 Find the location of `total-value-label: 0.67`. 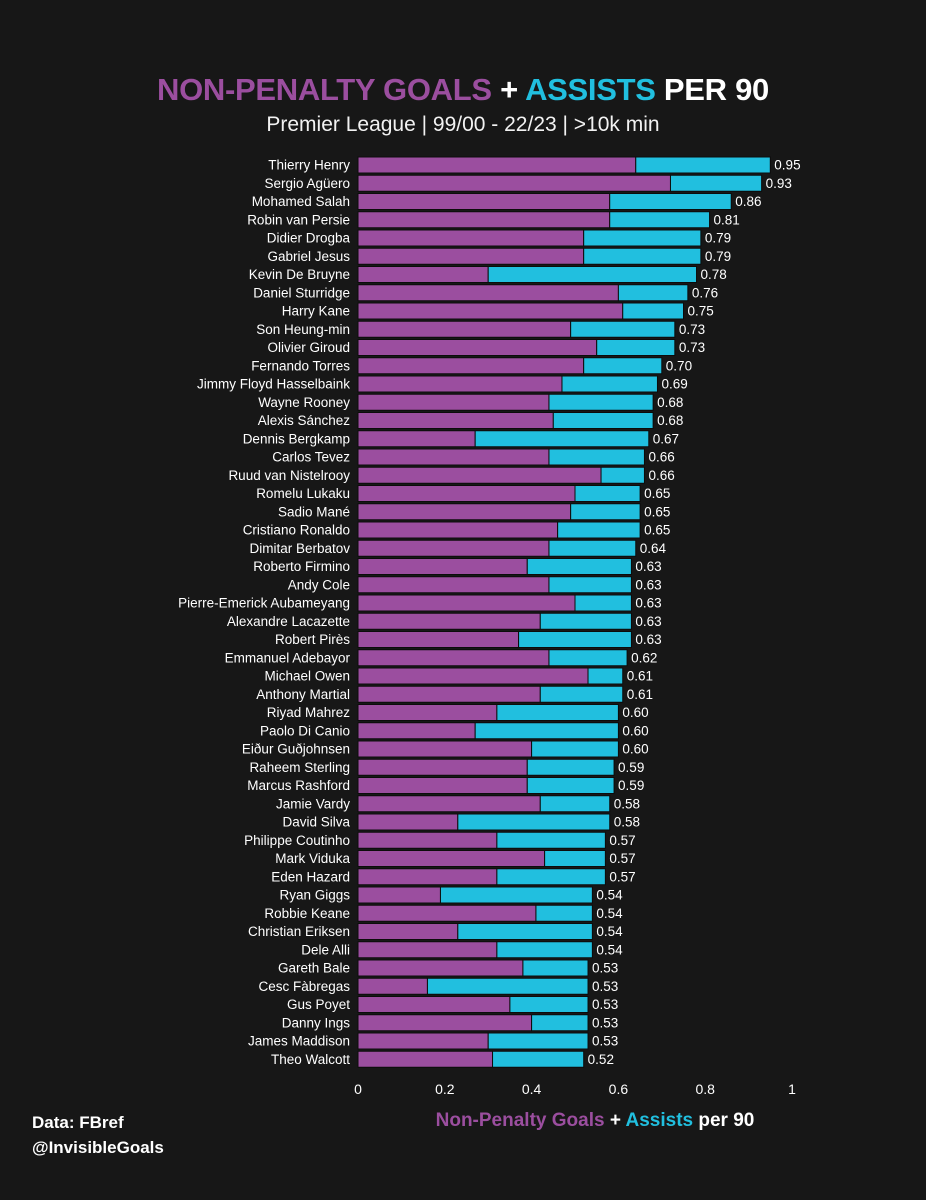

total-value-label: 0.67 is located at coordinates (666, 438).